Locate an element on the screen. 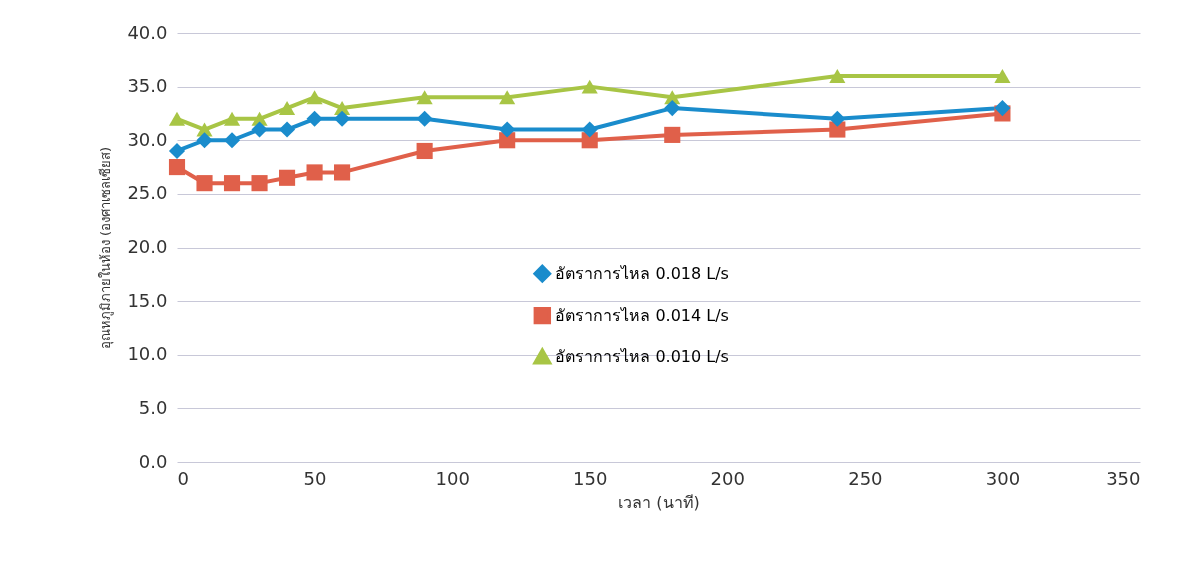 Image resolution: width=1191 pixels, height=561 pixels. x-tick-label: 100 is located at coordinates (452, 478).